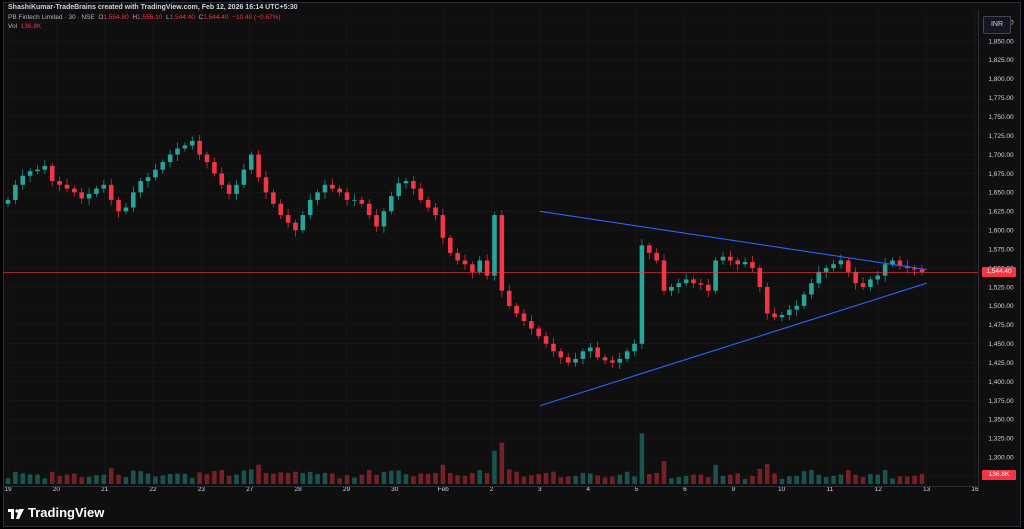 The image size is (1024, 529). What do you see at coordinates (1001, 344) in the screenshot?
I see `y-tick-label: 1,450.00` at bounding box center [1001, 344].